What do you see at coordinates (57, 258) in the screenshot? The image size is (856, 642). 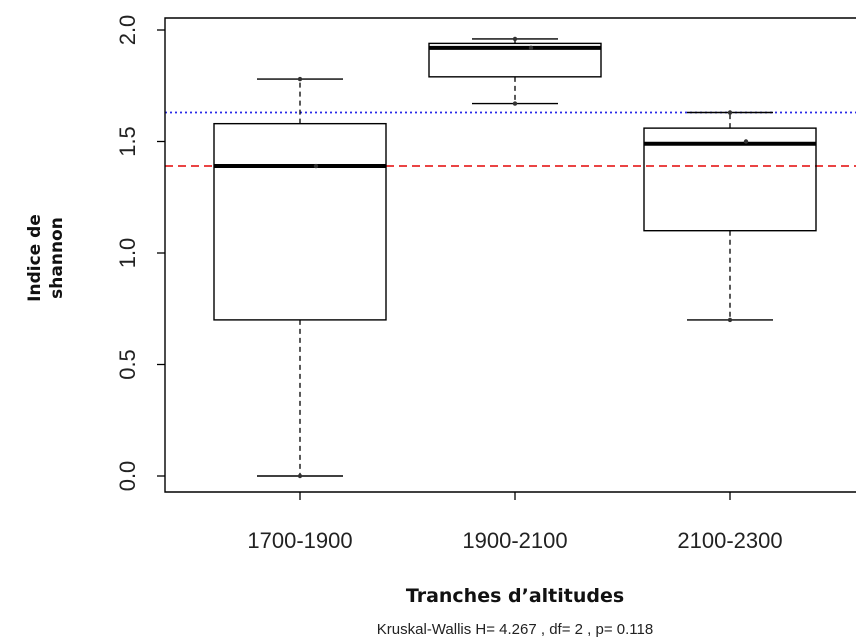 I see `y-axis-label-line2: shannon` at bounding box center [57, 258].